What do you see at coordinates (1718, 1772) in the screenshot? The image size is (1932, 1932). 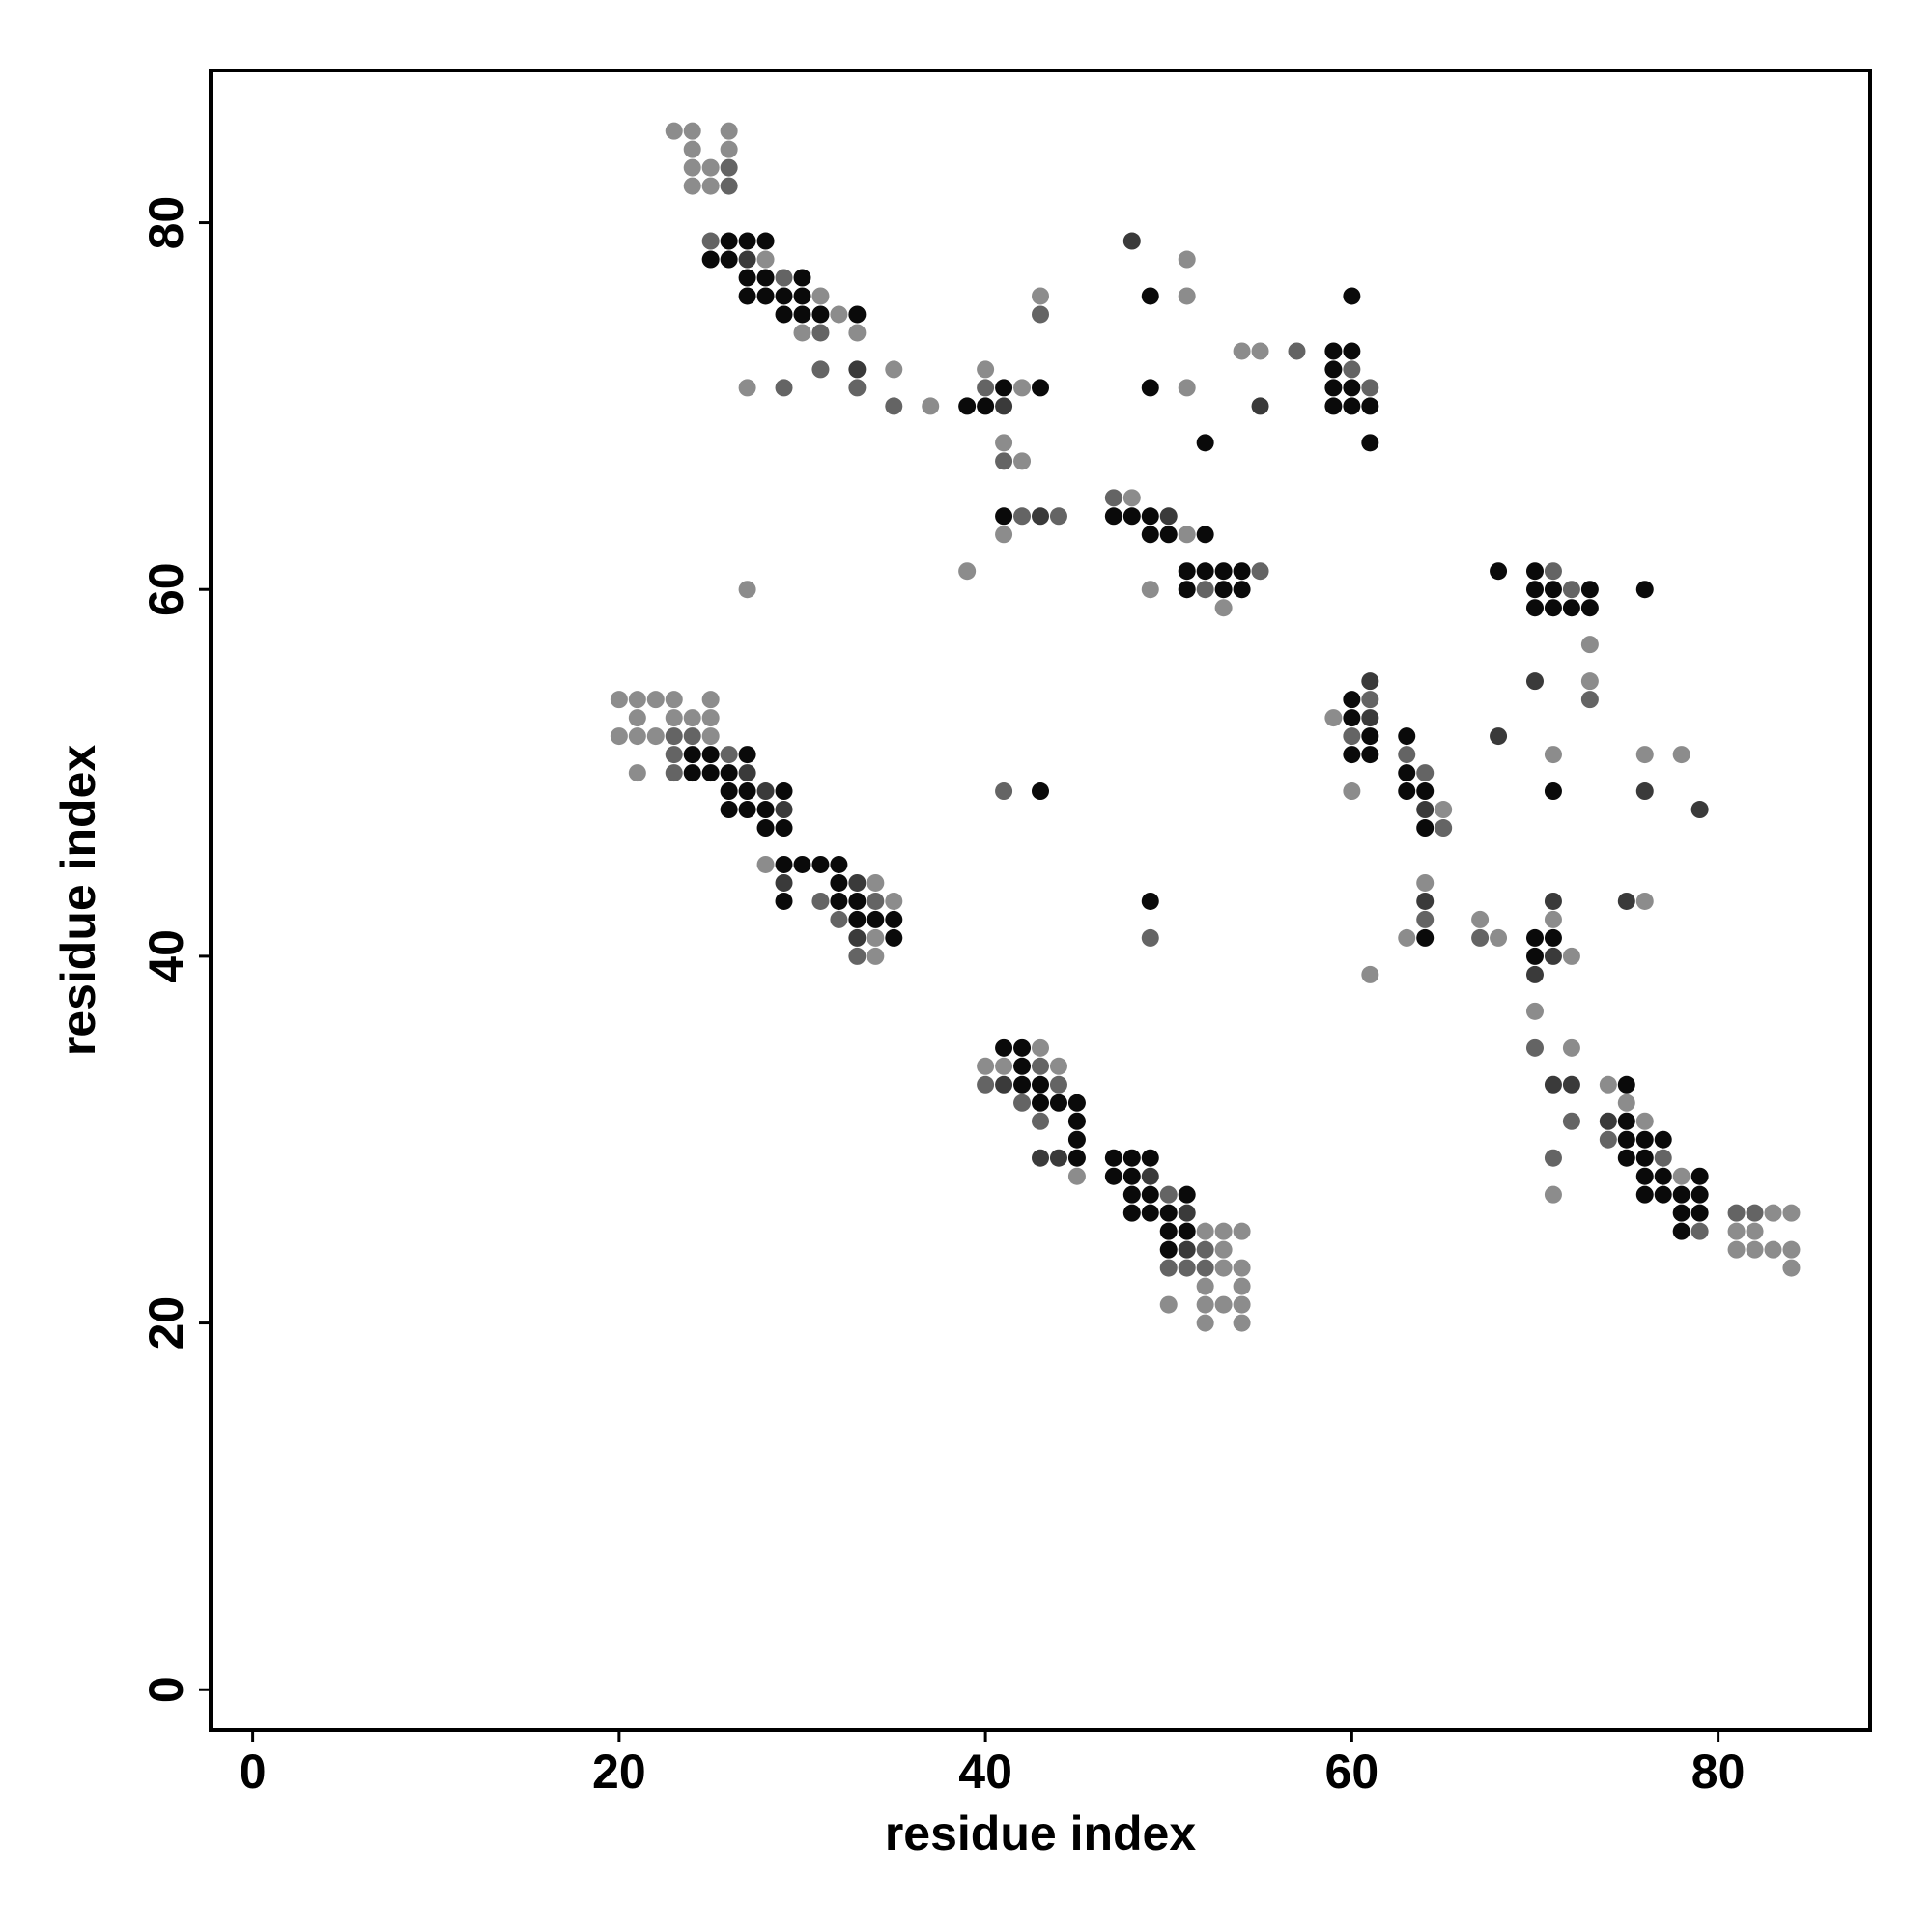 I see `x-tick-label: 80` at bounding box center [1718, 1772].